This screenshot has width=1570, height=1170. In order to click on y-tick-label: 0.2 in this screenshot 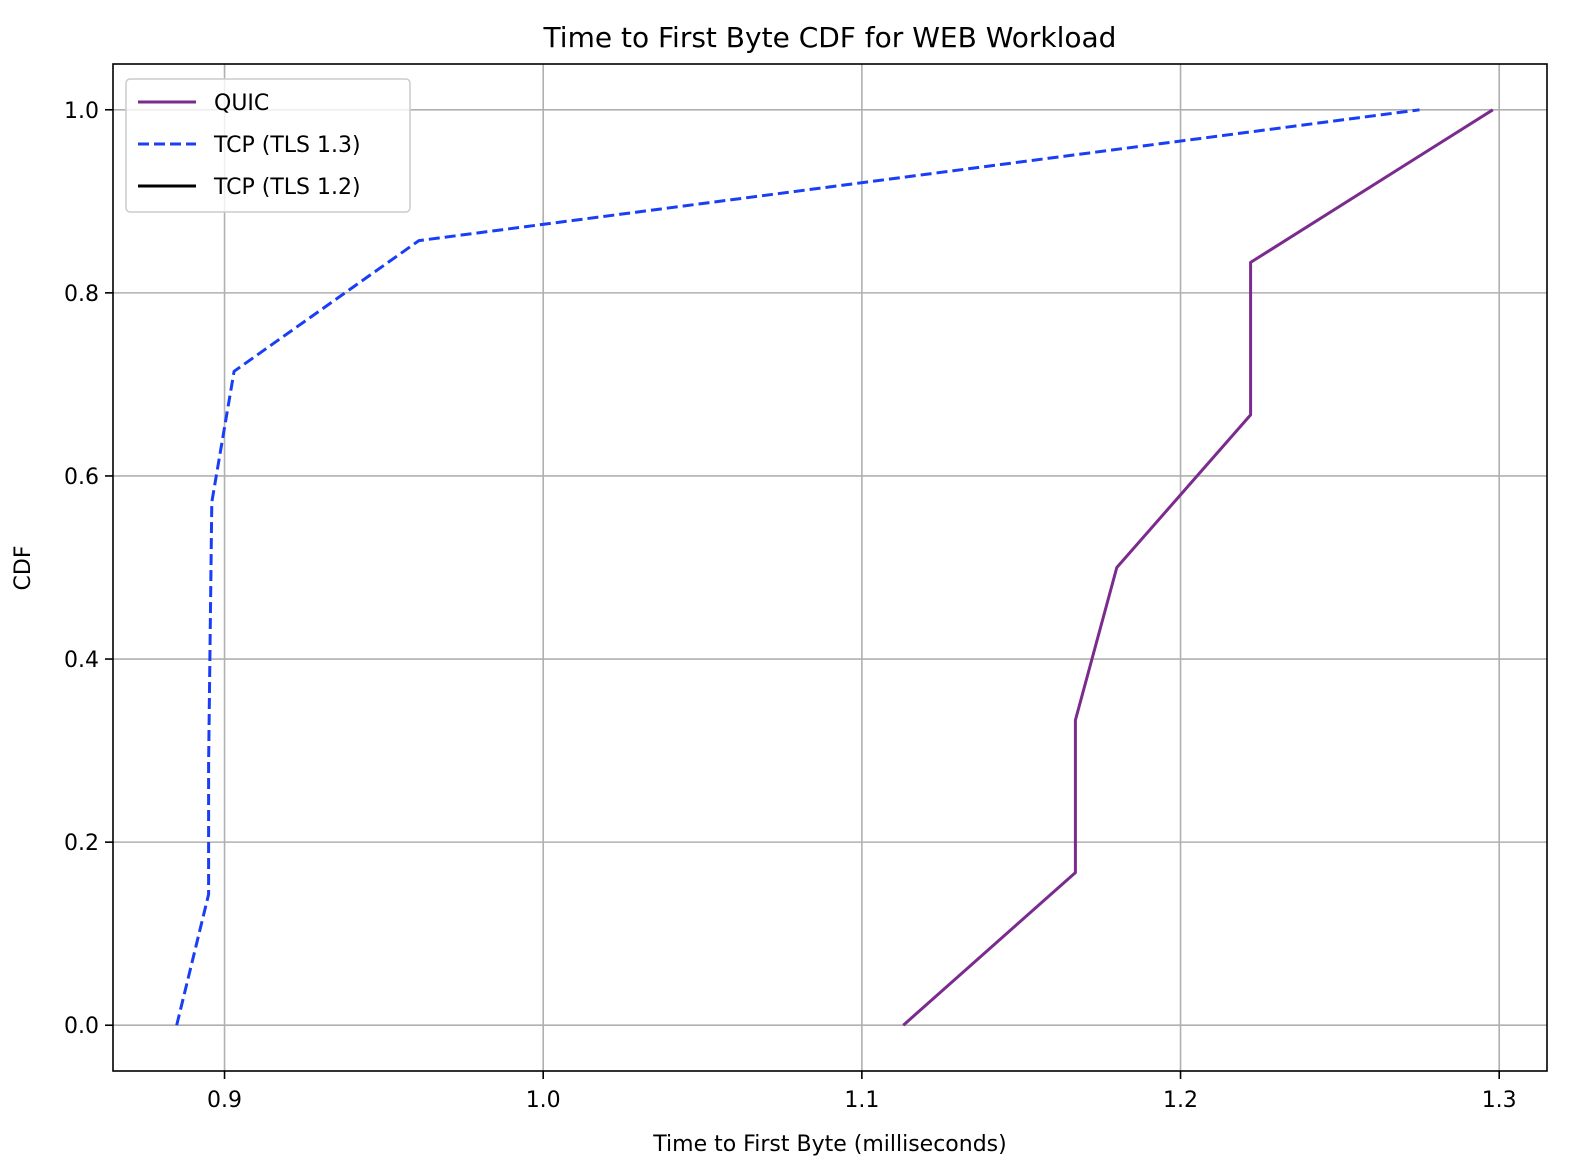, I will do `click(81, 843)`.